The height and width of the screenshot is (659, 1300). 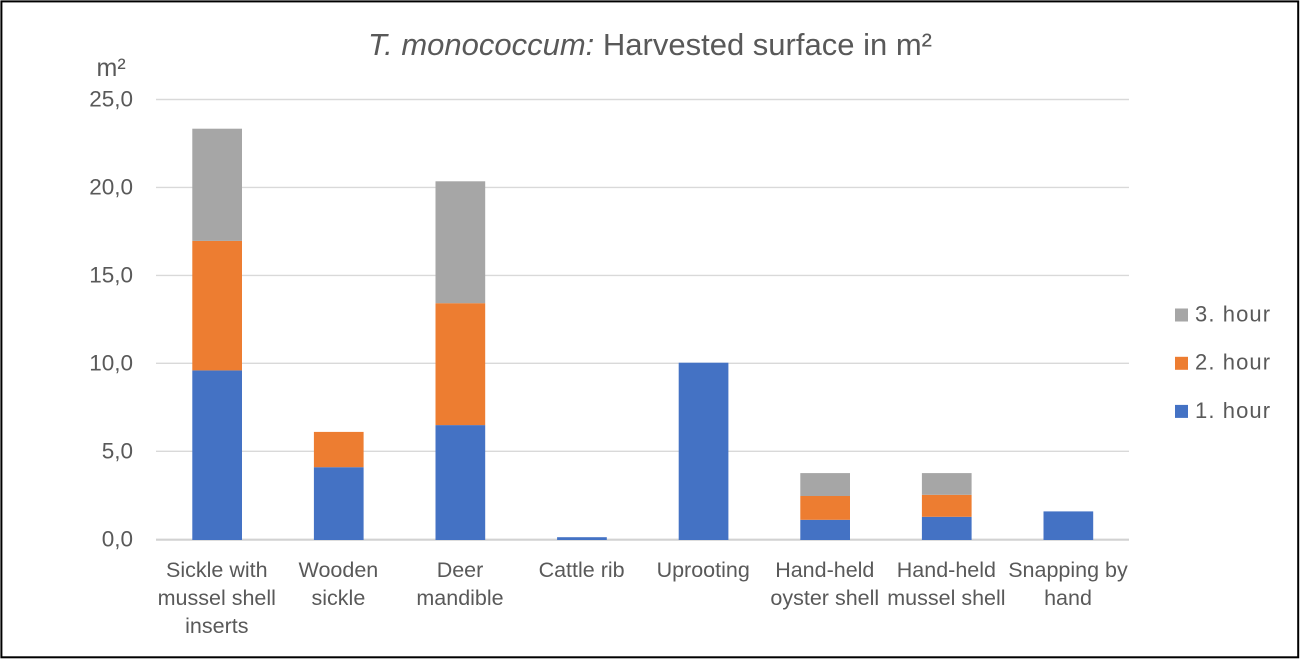 What do you see at coordinates (111, 68) in the screenshot?
I see `svg-text: m²` at bounding box center [111, 68].